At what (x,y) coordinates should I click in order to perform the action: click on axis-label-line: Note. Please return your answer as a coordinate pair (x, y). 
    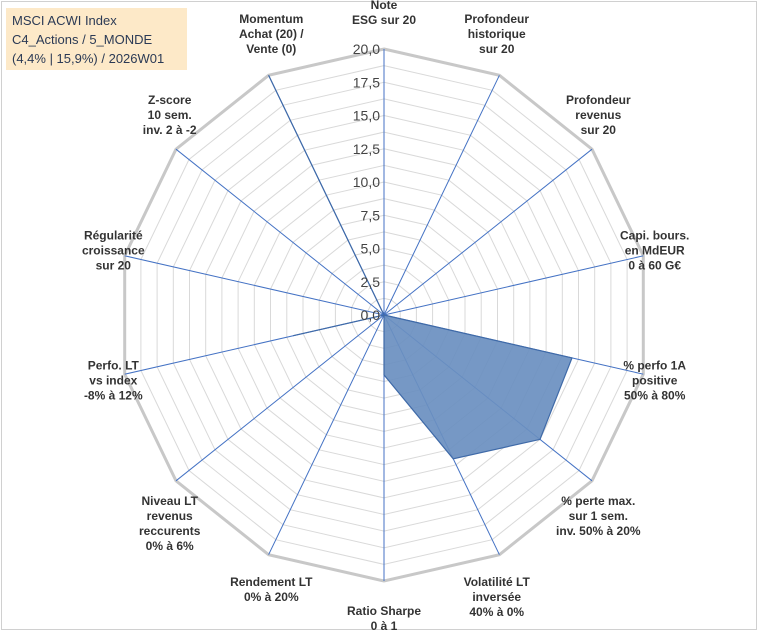
    Looking at the image, I should click on (384, 6).